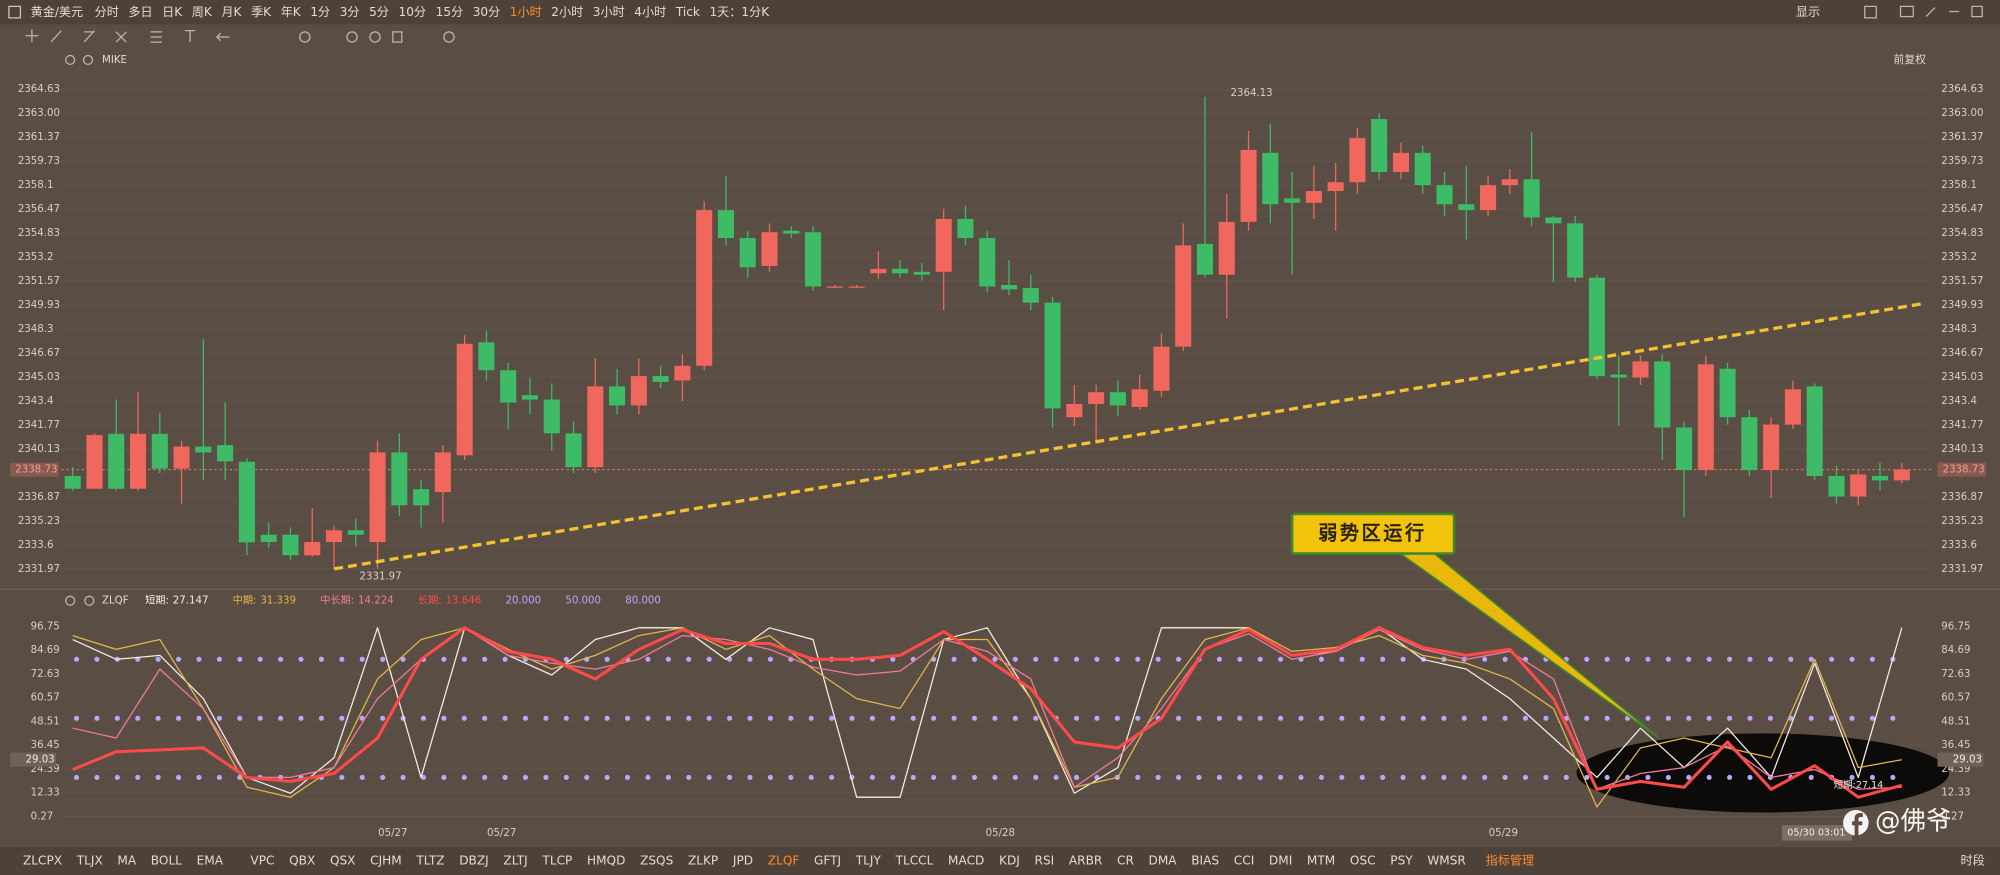 The image size is (2000, 875). Describe the element at coordinates (202, 12) in the screenshot. I see `timeframe-tab: 周K` at that location.